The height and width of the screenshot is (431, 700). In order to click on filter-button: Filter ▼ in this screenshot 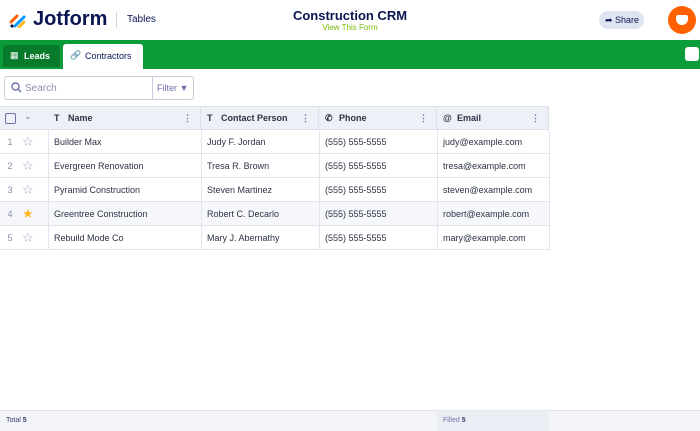, I will do `click(173, 88)`.